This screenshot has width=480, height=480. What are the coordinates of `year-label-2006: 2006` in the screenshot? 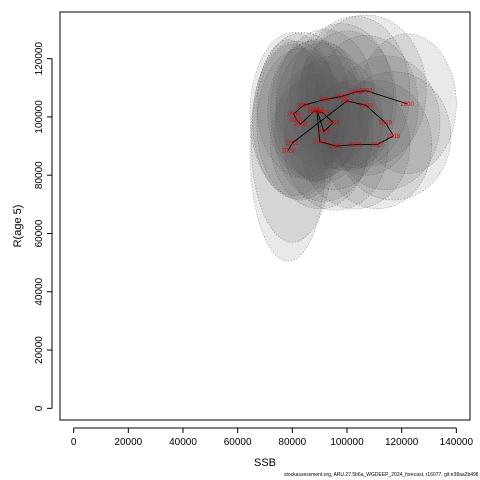 It's located at (294, 115).